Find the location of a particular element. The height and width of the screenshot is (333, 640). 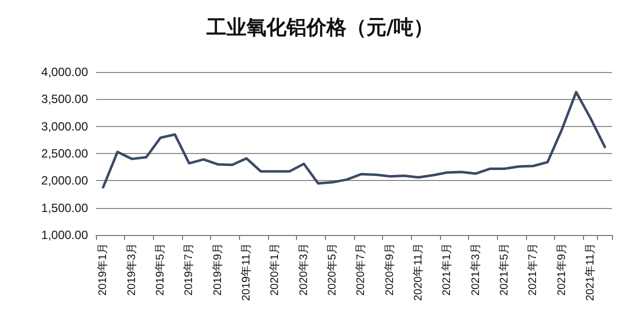

x-tick-label: 2020年7月 is located at coordinates (361, 269).